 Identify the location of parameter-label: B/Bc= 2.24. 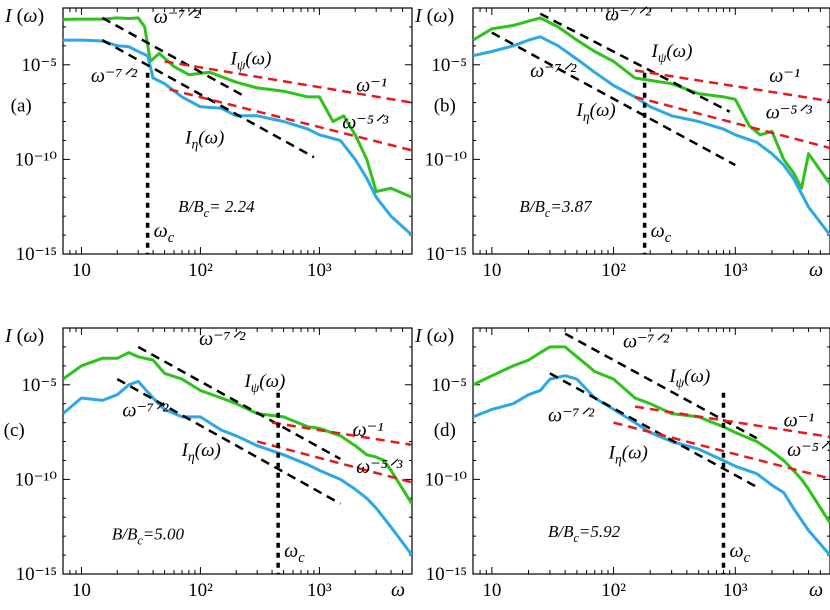
(216, 208).